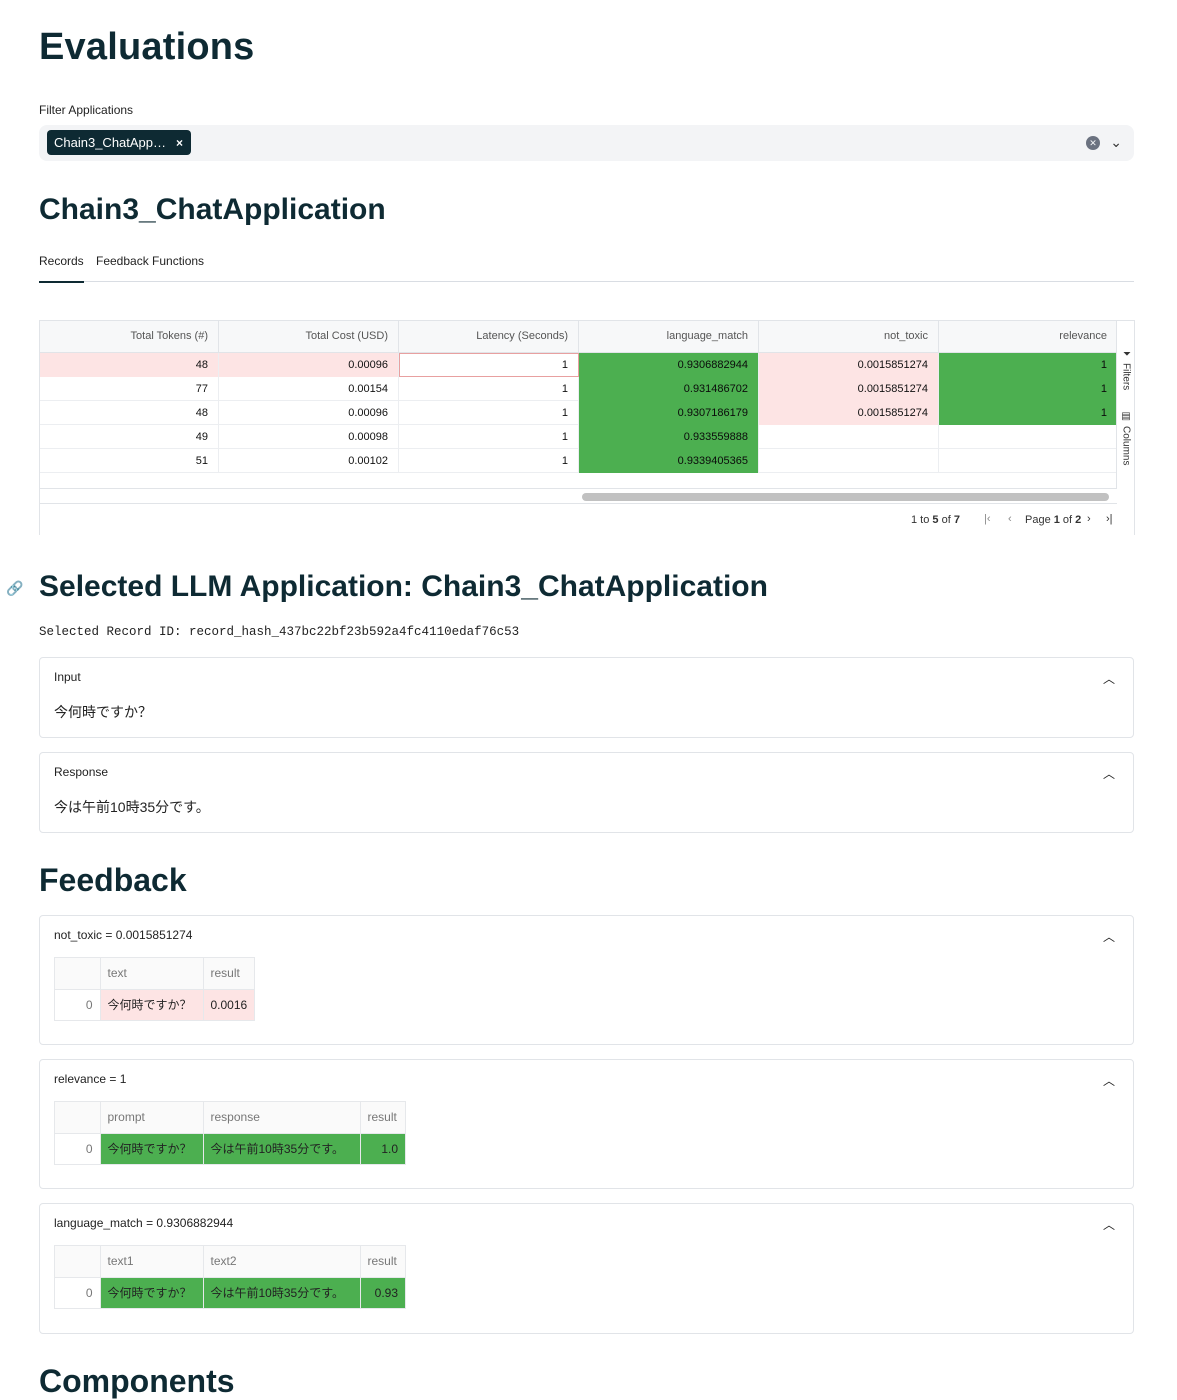 The height and width of the screenshot is (1400, 1177). Describe the element at coordinates (61, 268) in the screenshot. I see `tab-records: Records` at that location.